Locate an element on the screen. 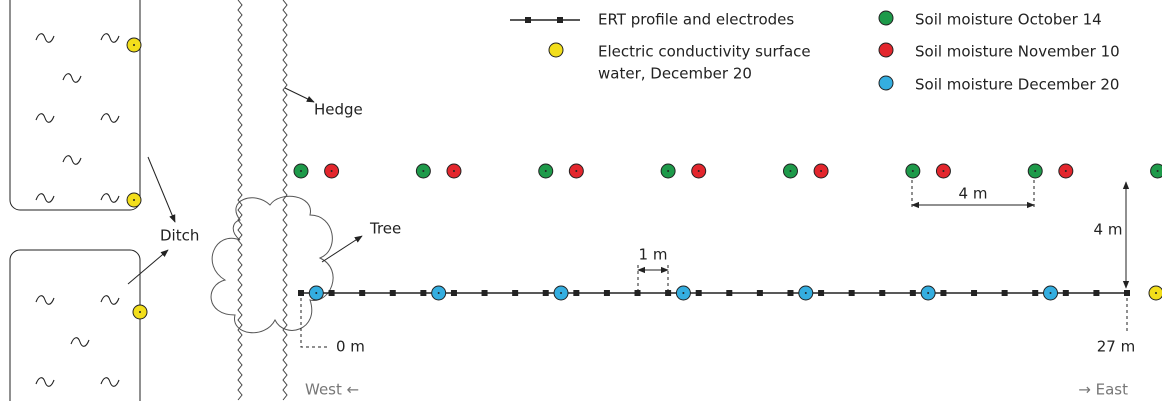 Image resolution: width=1162 pixels, height=401 pixels. moisture-oct is located at coordinates (1156, 171).